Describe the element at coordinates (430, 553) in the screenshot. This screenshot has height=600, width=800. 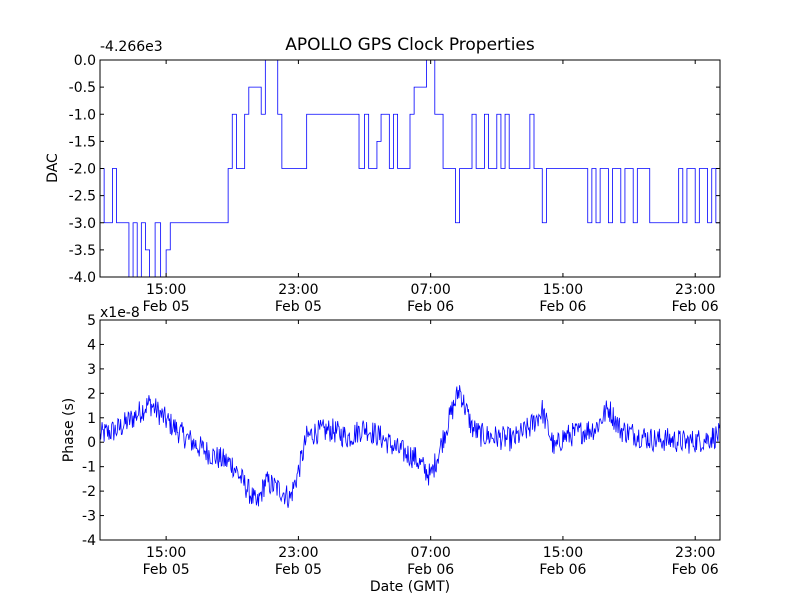
I see `phase-x-tick-label-time: 07:00` at that location.